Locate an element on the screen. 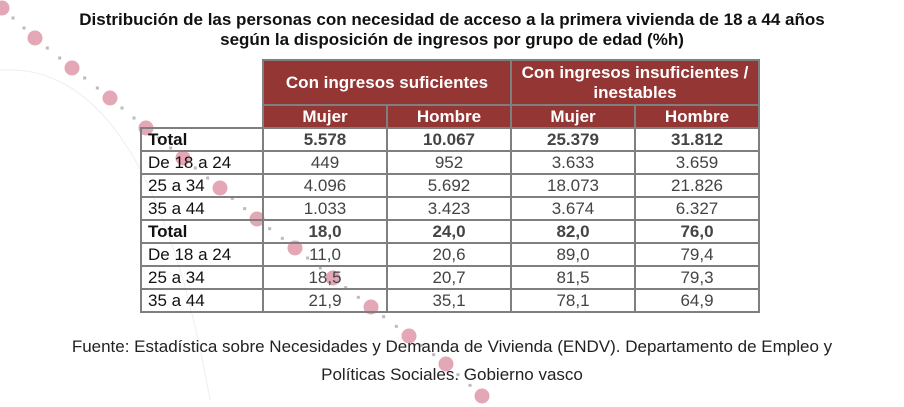 This screenshot has height=407, width=904. table-cell: 35,1 is located at coordinates (449, 300).